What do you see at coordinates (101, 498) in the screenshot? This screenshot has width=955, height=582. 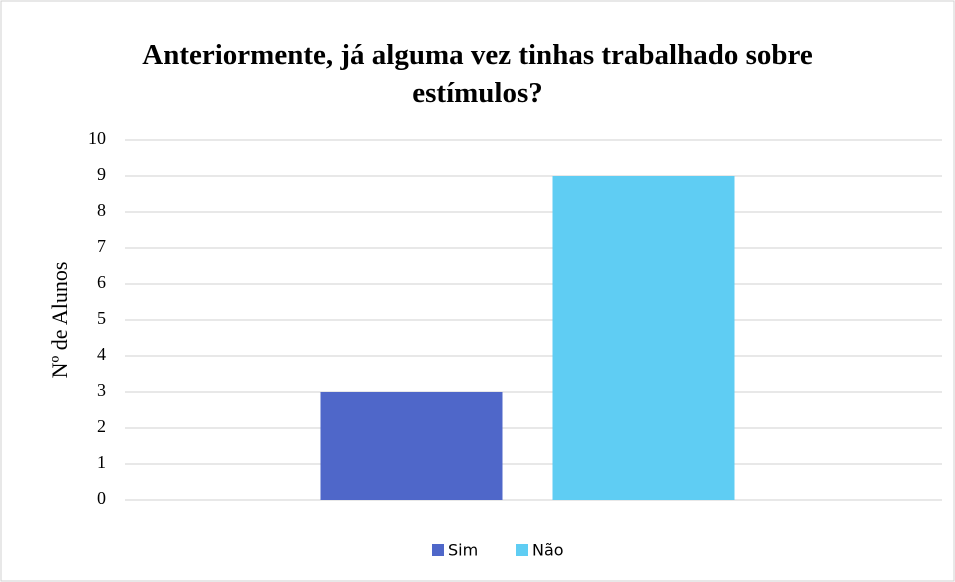 I see `y-tick-label: 0` at bounding box center [101, 498].